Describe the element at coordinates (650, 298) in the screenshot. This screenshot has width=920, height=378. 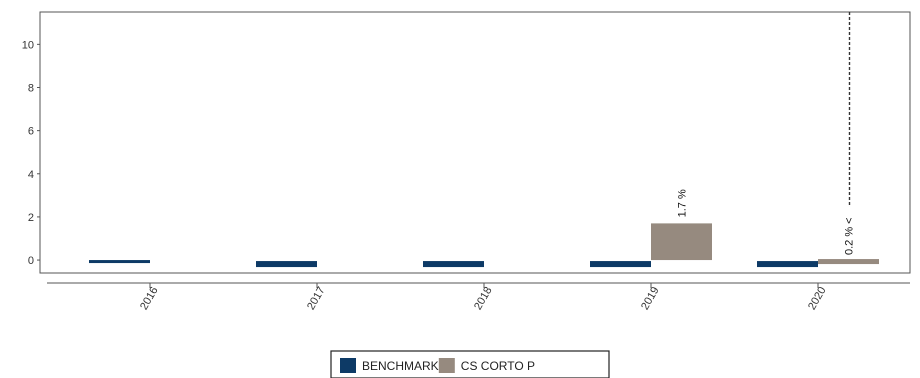
I see `x-tick-label: 2019` at that location.